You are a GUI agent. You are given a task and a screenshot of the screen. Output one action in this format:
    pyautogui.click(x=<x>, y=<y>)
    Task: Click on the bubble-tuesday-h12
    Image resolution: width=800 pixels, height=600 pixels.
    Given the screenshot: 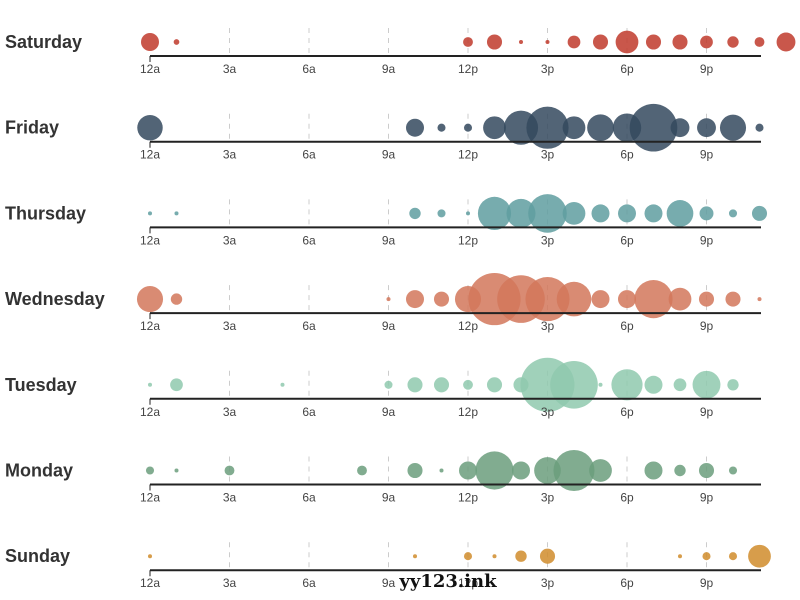 What is the action you would take?
    pyautogui.click(x=468, y=384)
    